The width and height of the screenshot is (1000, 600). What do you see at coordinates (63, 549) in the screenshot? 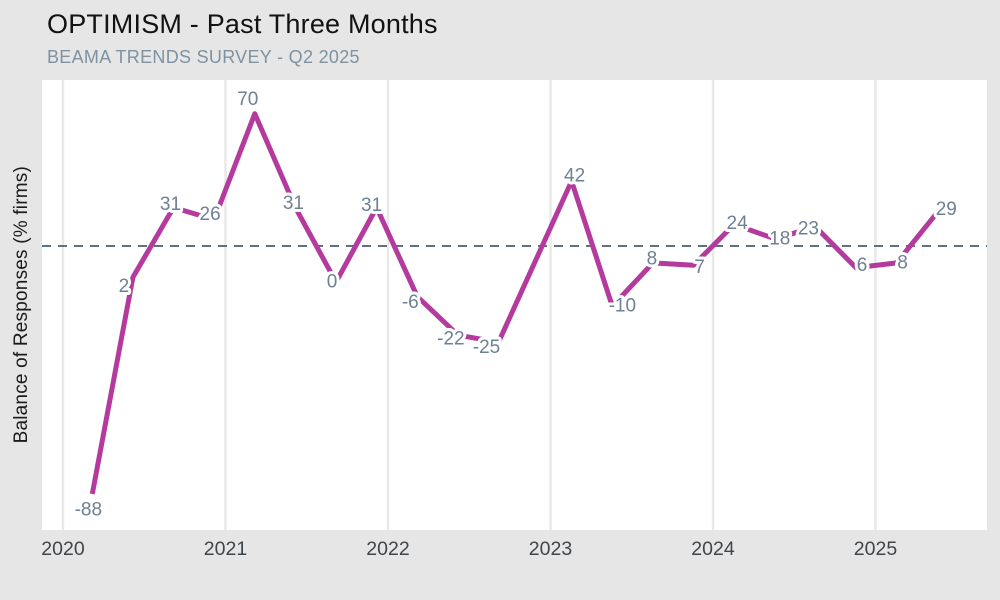
I see `x-tick-label: 2020` at bounding box center [63, 549].